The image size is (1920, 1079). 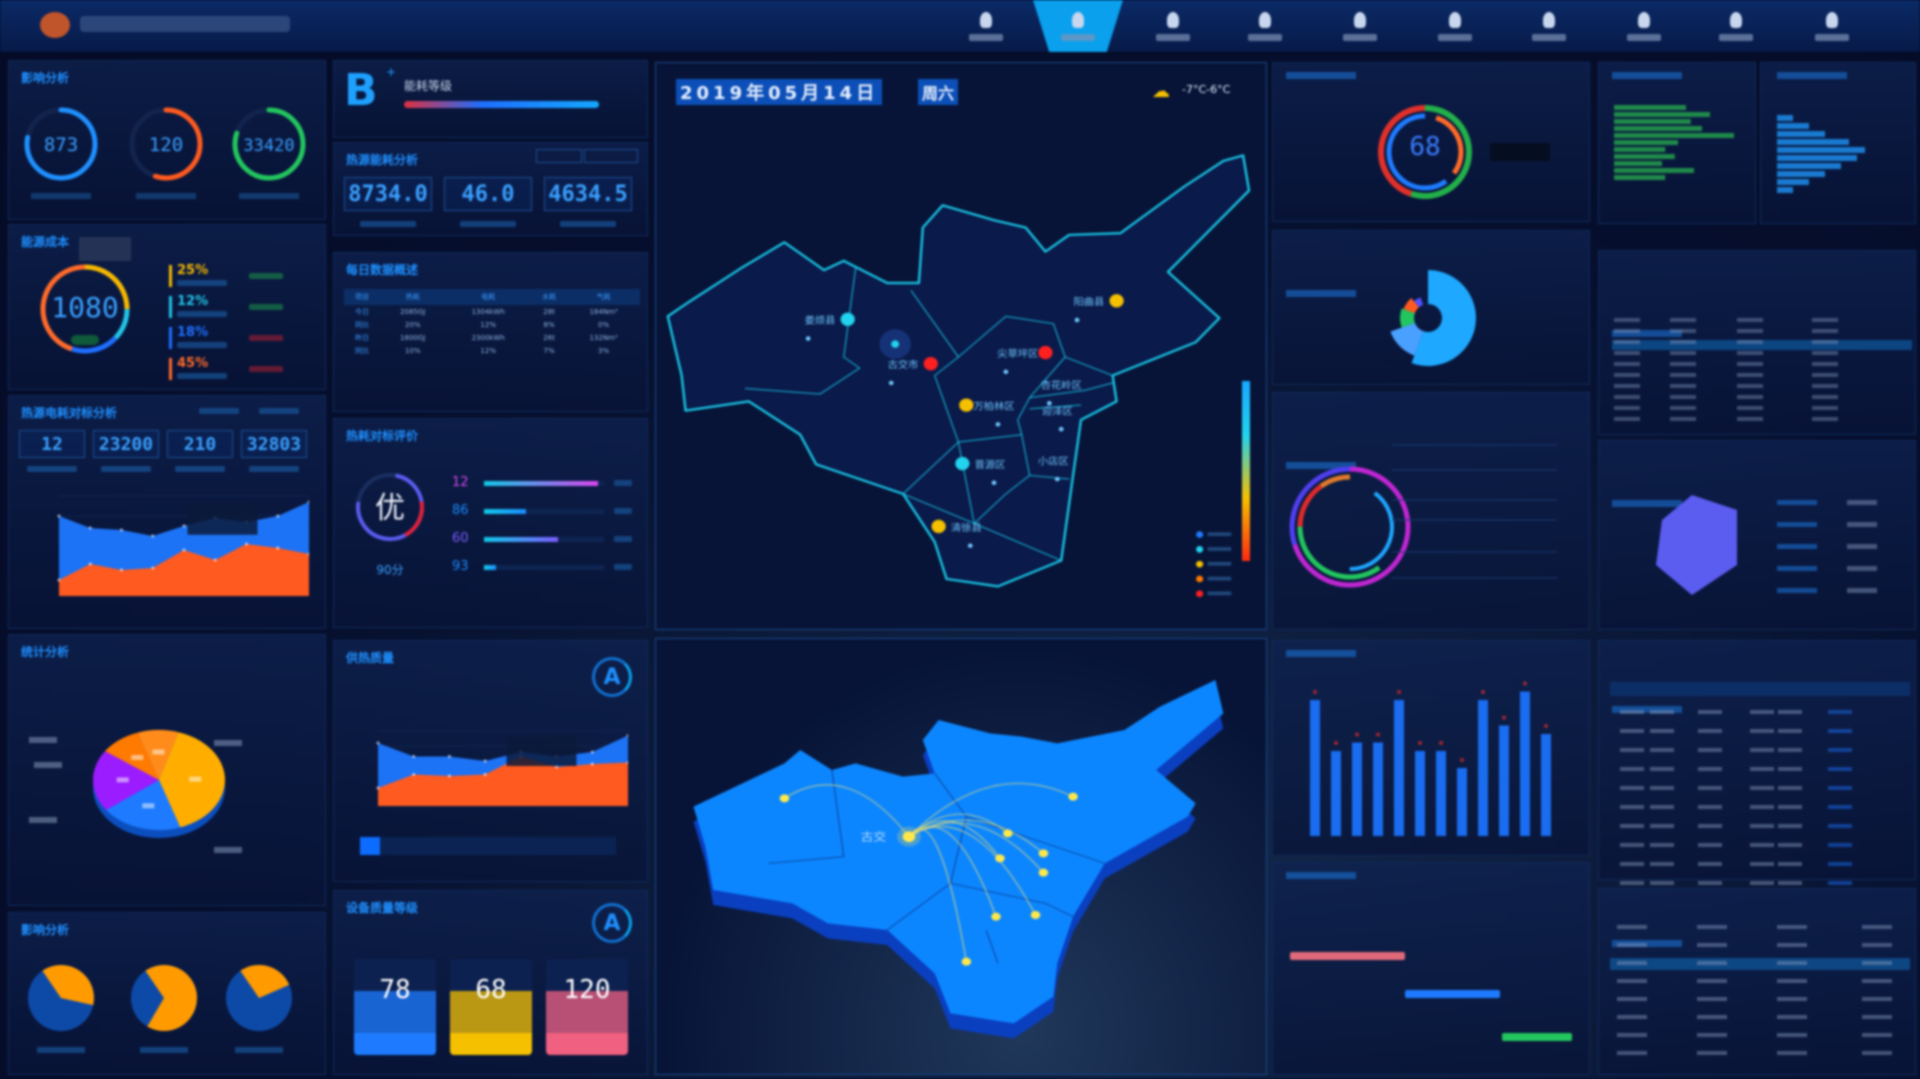 I want to click on bar, so click(x=1336, y=793).